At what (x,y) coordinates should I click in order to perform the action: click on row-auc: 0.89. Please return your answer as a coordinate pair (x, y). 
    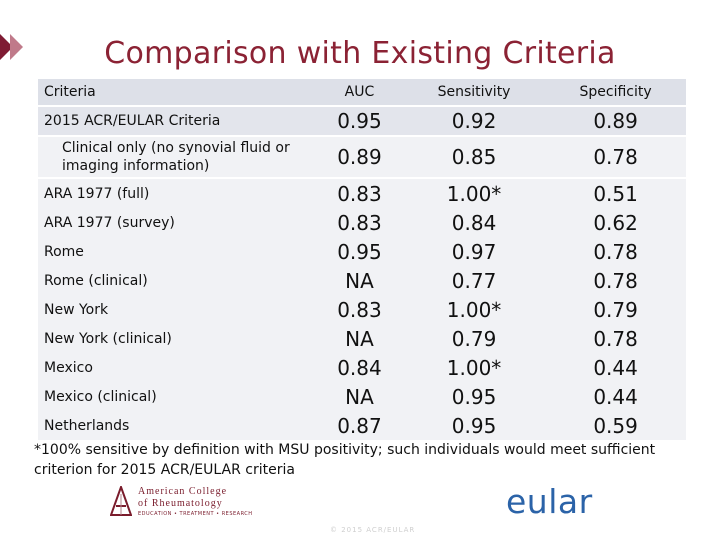
    Looking at the image, I should click on (359, 158).